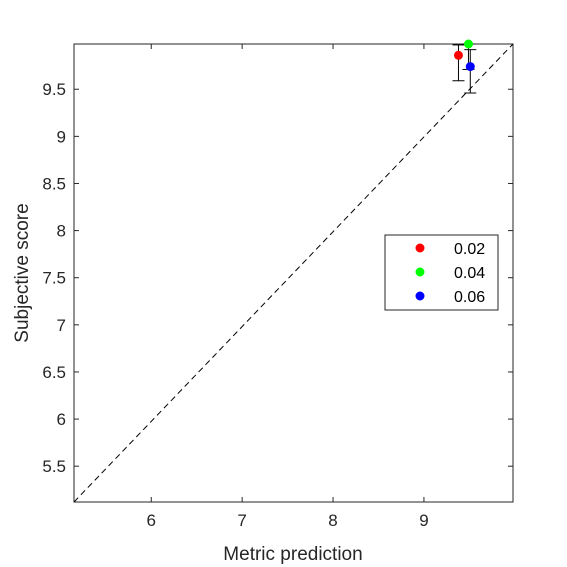 This screenshot has width=567, height=567. I want to click on x-tick-label: 9, so click(423, 520).